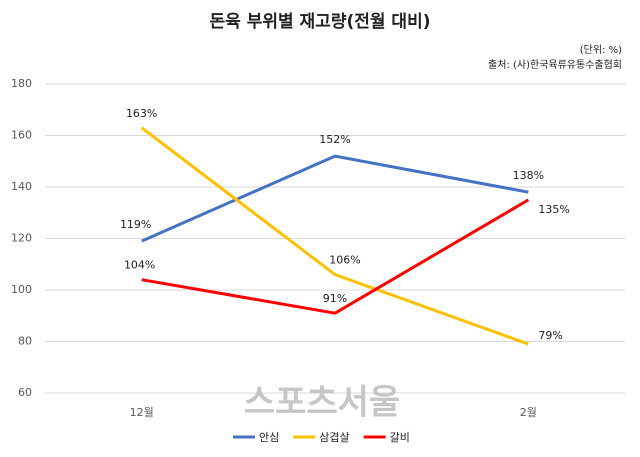 Image resolution: width=640 pixels, height=457 pixels. Describe the element at coordinates (25, 392) in the screenshot. I see `y-tick-label: 60` at that location.